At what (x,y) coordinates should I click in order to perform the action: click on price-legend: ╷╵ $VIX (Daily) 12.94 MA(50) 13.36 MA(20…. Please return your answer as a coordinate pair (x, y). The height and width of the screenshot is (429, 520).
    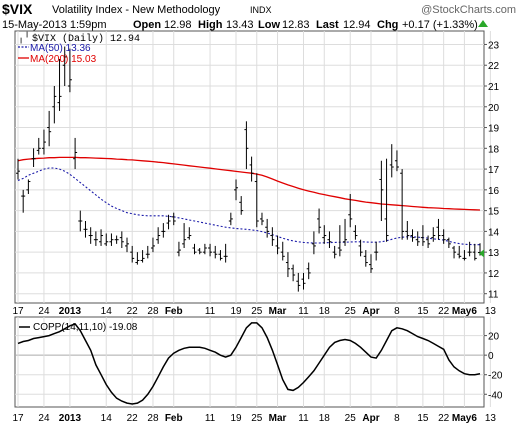
    Looking at the image, I should click on (79, 48).